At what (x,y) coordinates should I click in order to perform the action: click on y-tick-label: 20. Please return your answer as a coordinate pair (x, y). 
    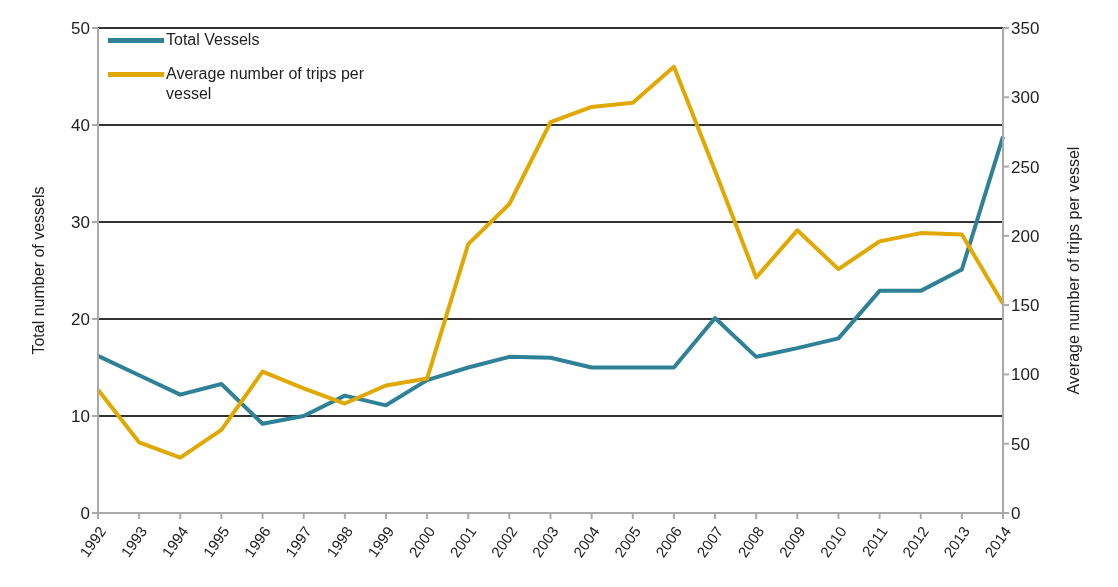
    Looking at the image, I should click on (80, 320).